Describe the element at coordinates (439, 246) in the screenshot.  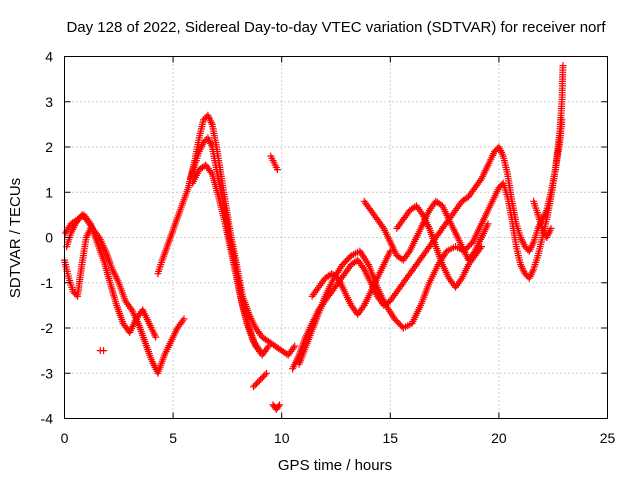
I see `series-track-n` at that location.